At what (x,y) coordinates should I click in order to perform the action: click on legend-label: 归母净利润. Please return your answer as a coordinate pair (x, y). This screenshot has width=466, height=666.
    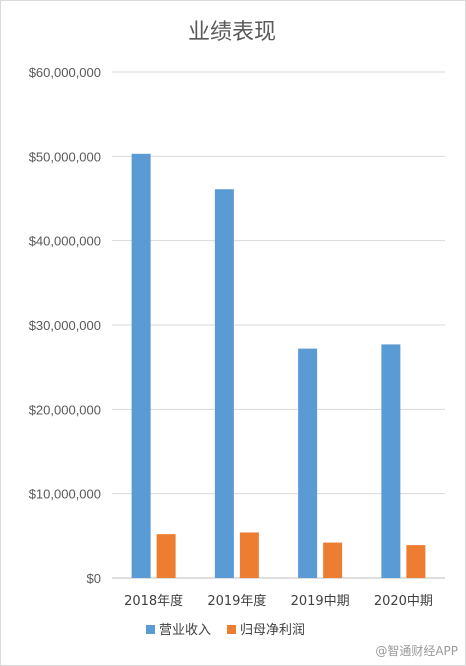
    Looking at the image, I should click on (272, 630).